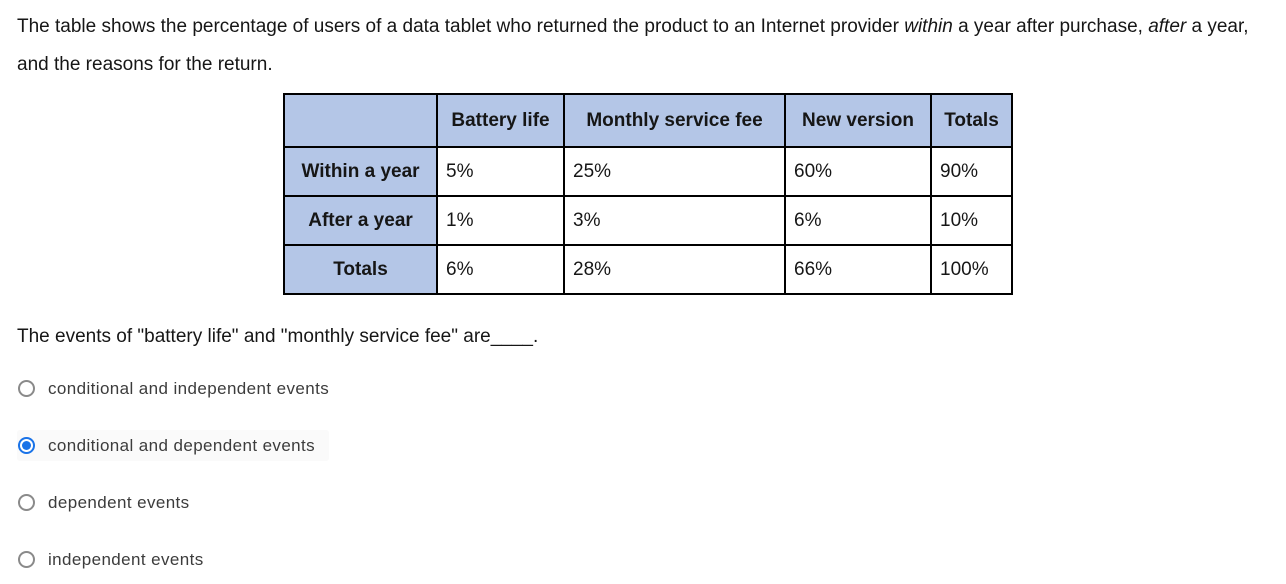 The width and height of the screenshot is (1286, 584). Describe the element at coordinates (674, 171) in the screenshot. I see `table-cell: 25%` at that location.